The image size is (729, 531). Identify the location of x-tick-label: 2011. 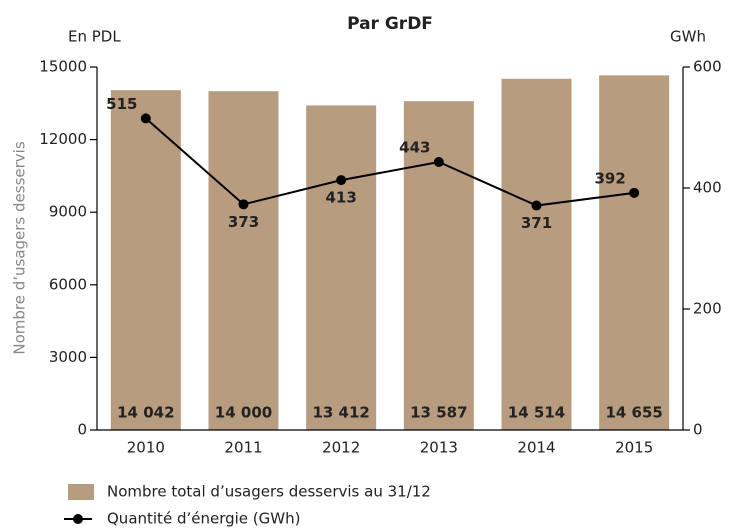
(243, 448).